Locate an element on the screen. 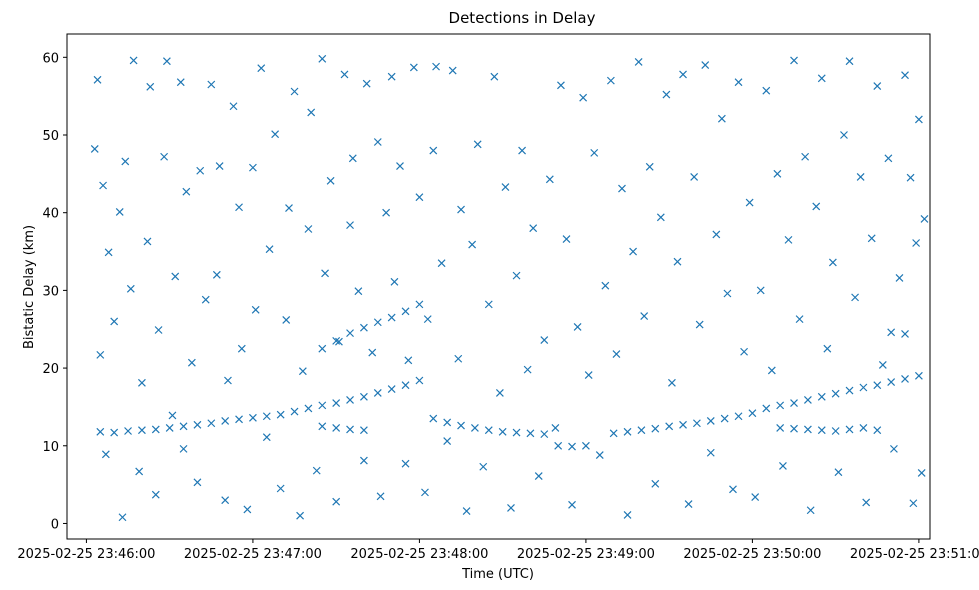  x-axis-label: Time (UTC) is located at coordinates (497, 574).